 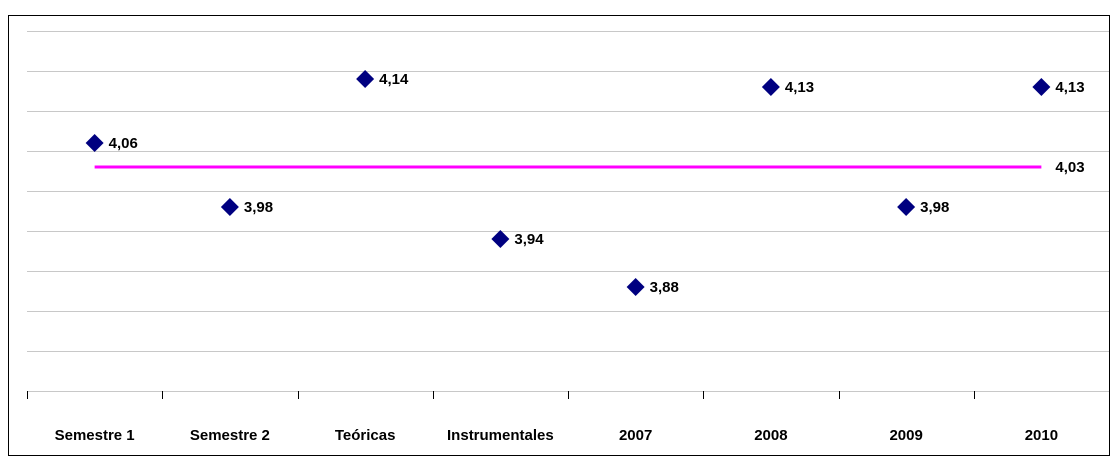 I want to click on average-label: 4,03, so click(x=1069, y=167).